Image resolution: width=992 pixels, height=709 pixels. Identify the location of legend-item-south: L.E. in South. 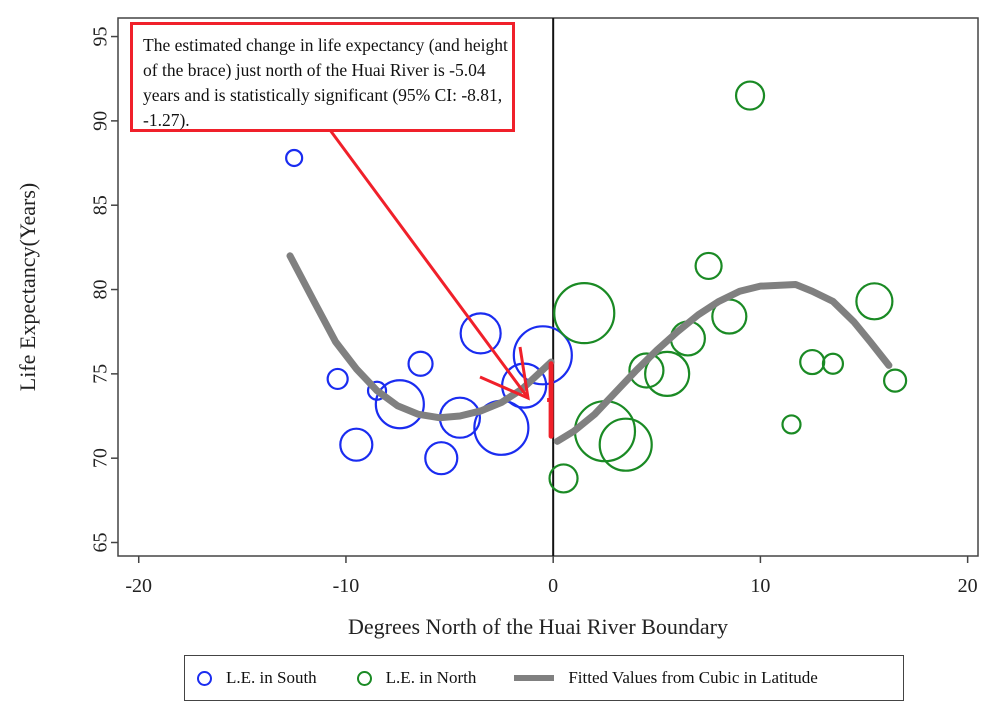
(257, 678).